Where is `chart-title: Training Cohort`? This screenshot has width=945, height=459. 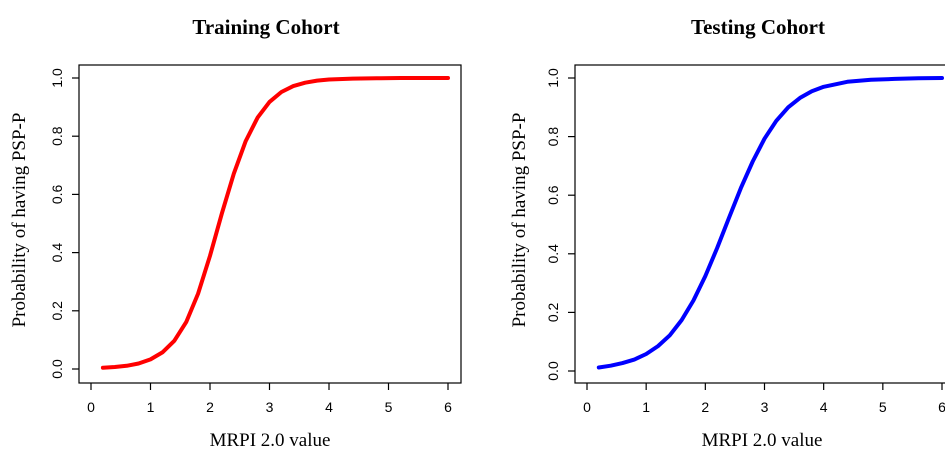 chart-title: Training Cohort is located at coordinates (265, 27).